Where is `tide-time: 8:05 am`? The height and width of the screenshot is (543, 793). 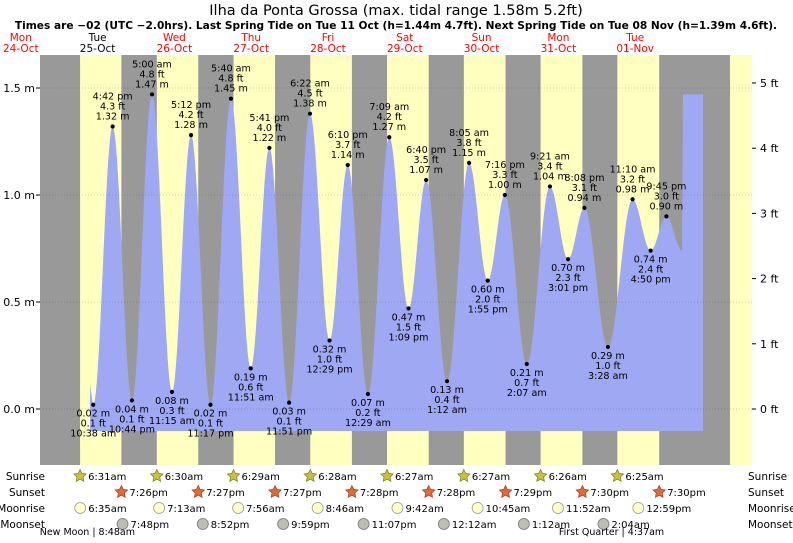
tide-time: 8:05 am is located at coordinates (469, 133).